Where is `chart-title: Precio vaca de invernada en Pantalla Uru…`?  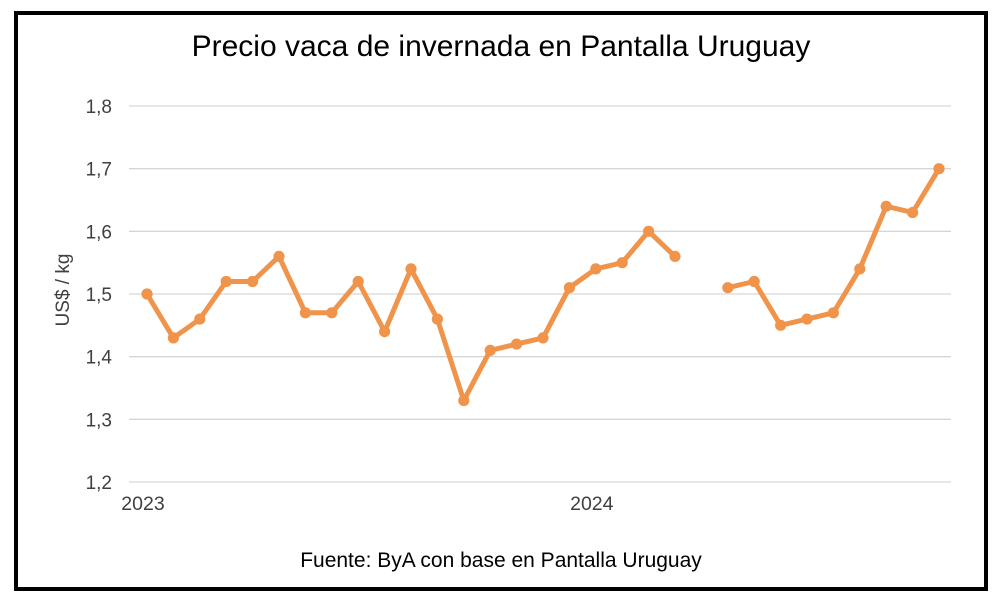
chart-title: Precio vaca de invernada en Pantalla Uru… is located at coordinates (501, 46).